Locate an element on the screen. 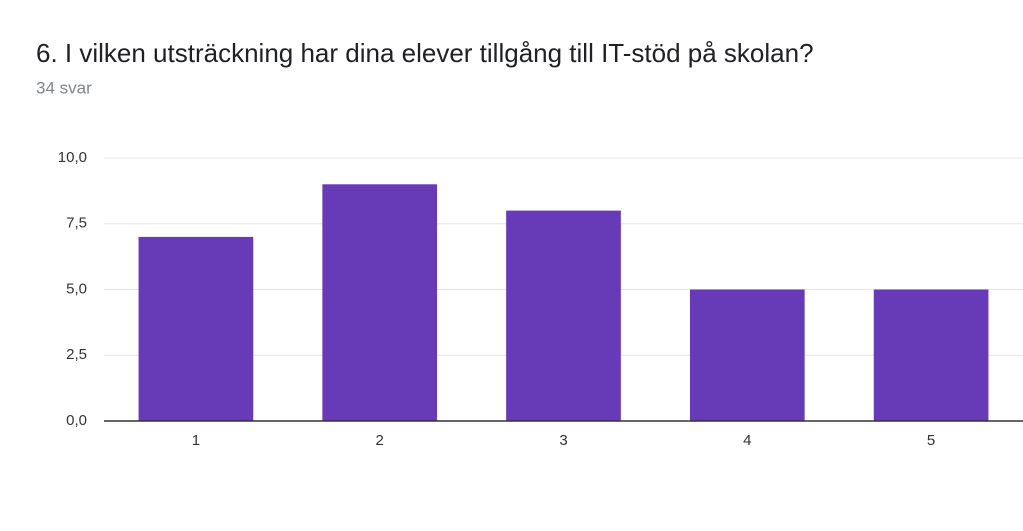 This screenshot has width=1023, height=531. y-tick-label: 2,5 is located at coordinates (76, 354).